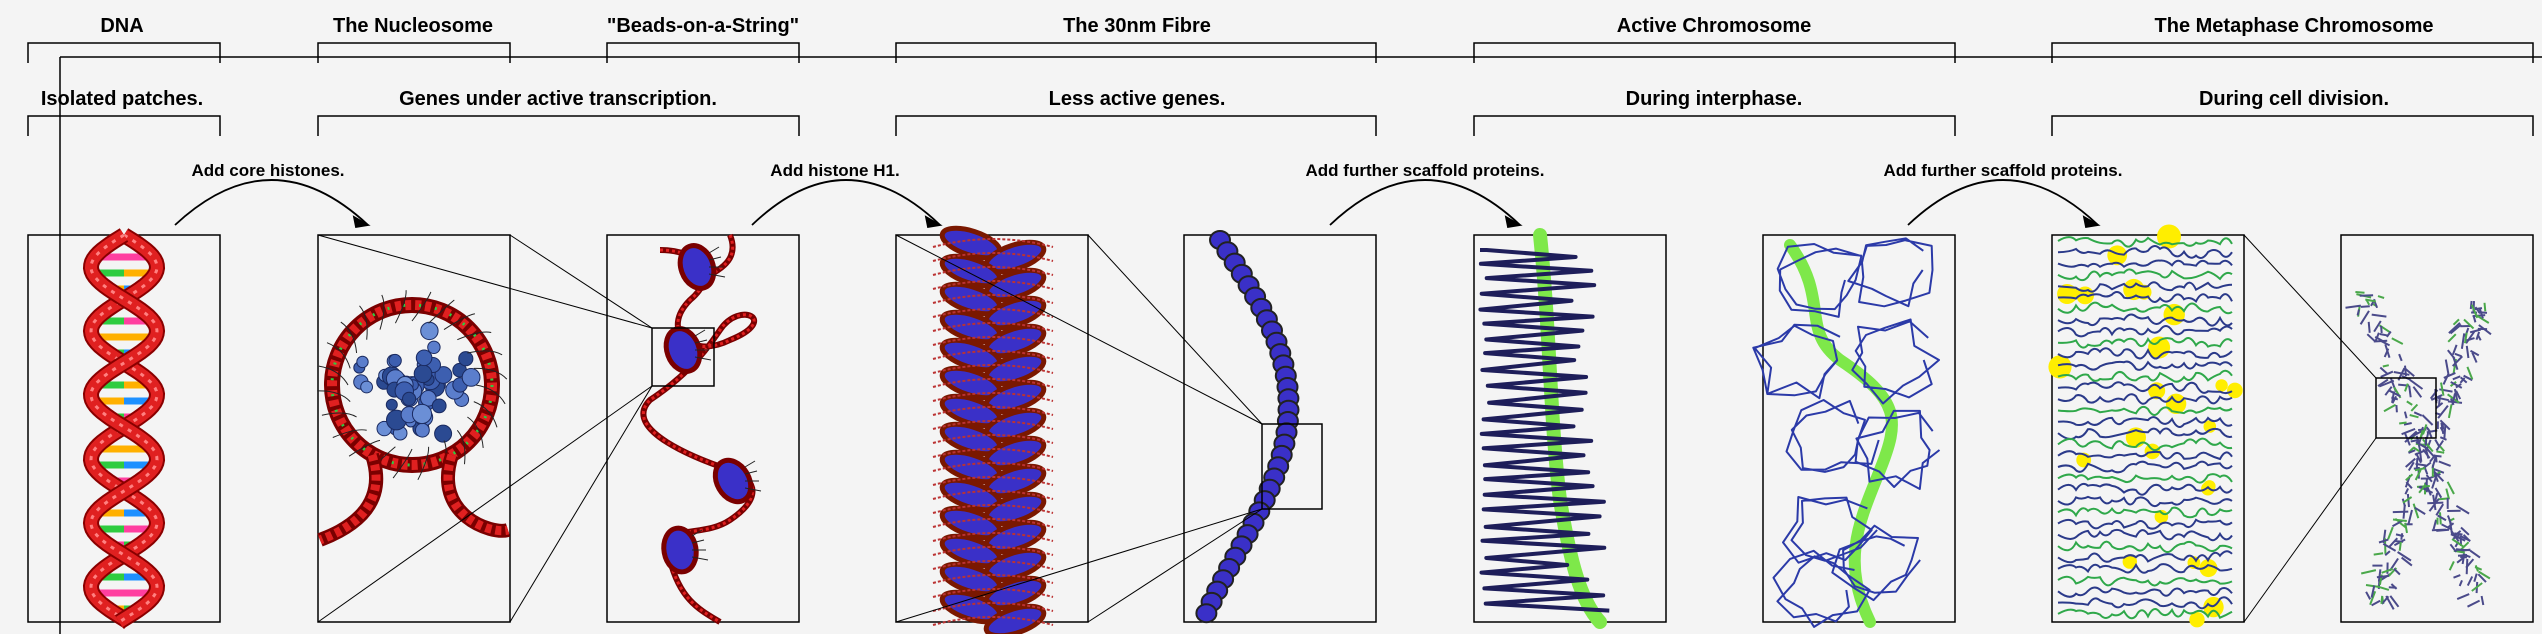 The height and width of the screenshot is (634, 2542). Describe the element at coordinates (1137, 99) in the screenshot. I see `subtitle-less-active: Less active genes.` at that location.